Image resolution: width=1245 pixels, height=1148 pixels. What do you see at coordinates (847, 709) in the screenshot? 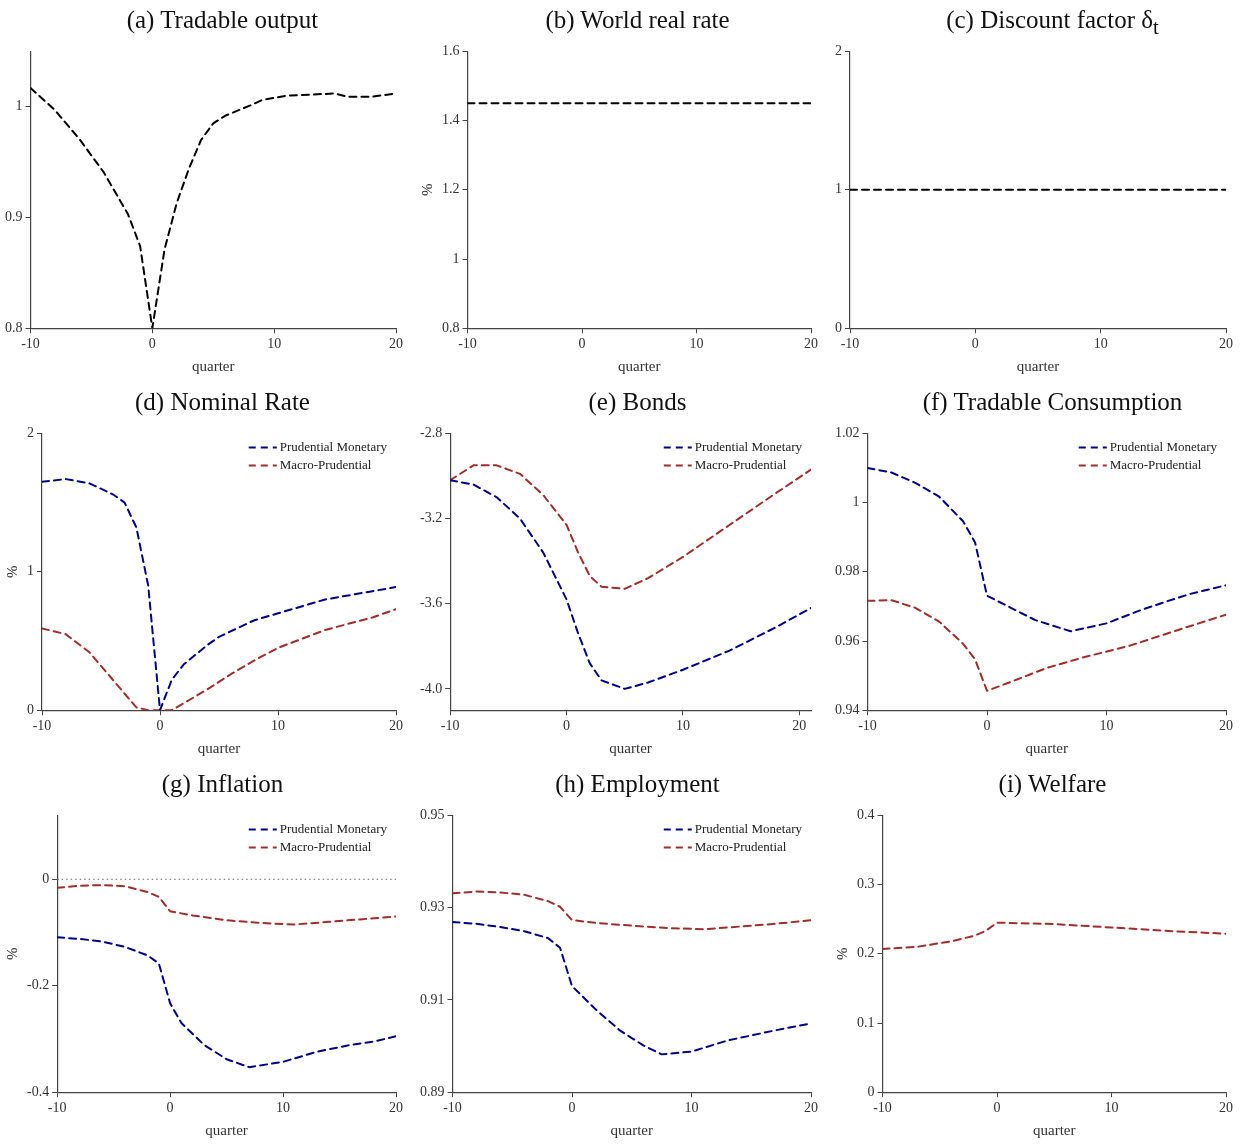
I see `y-tick-label: 0.94` at bounding box center [847, 709].